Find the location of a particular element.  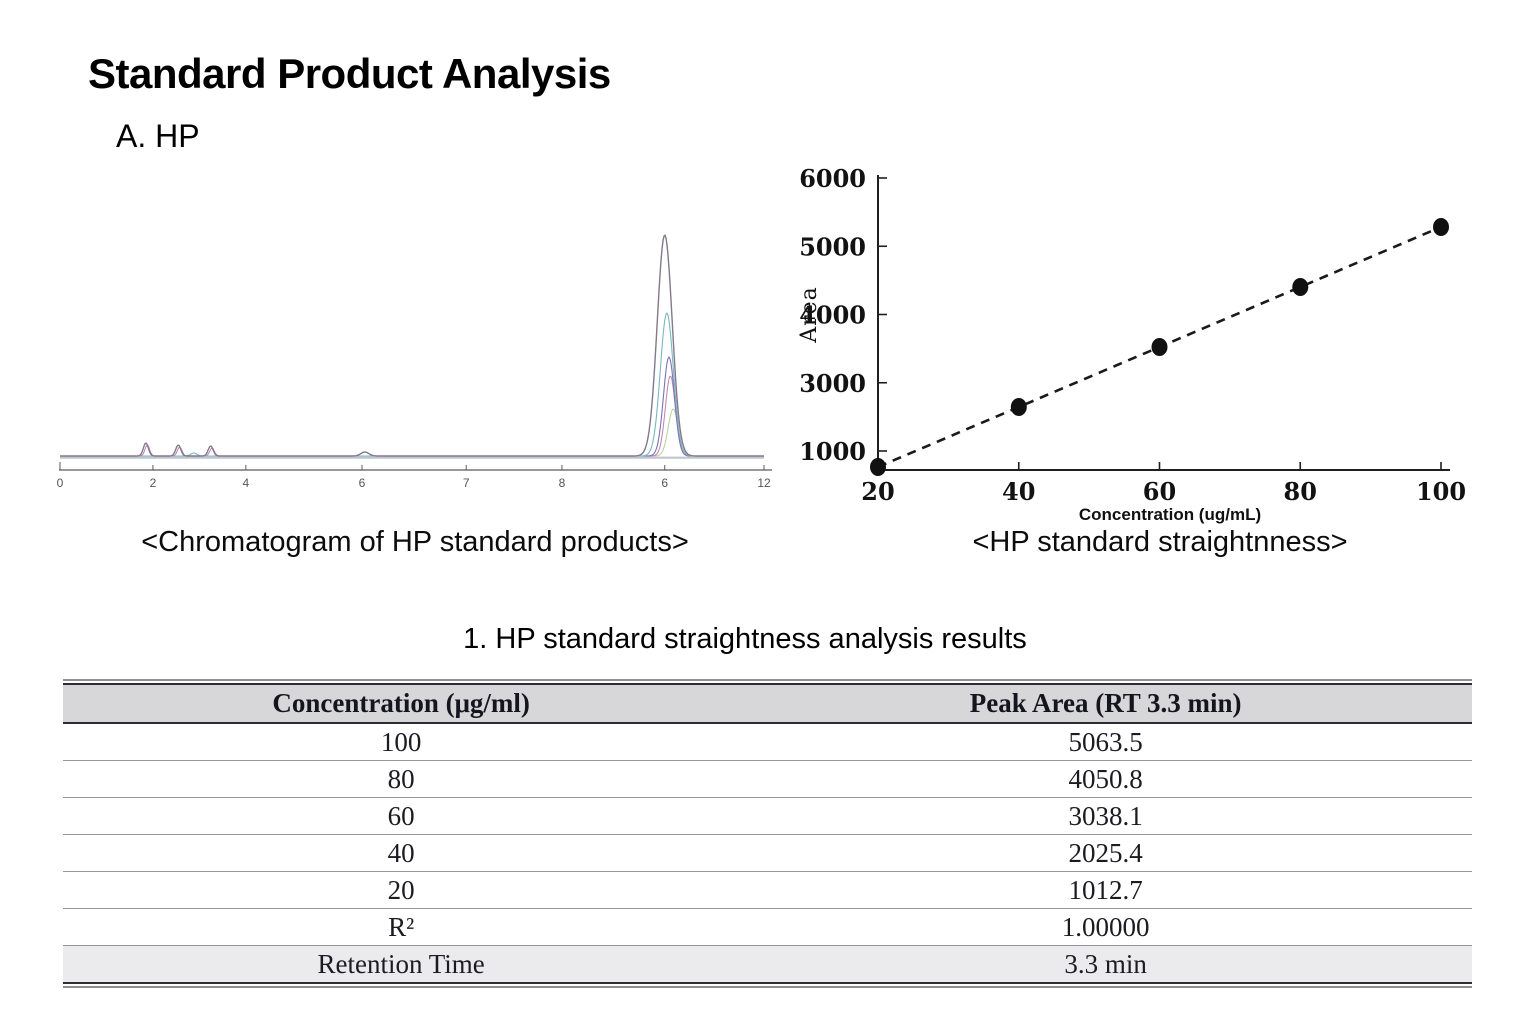

table-row: 100 5063.5 is located at coordinates (767, 742).